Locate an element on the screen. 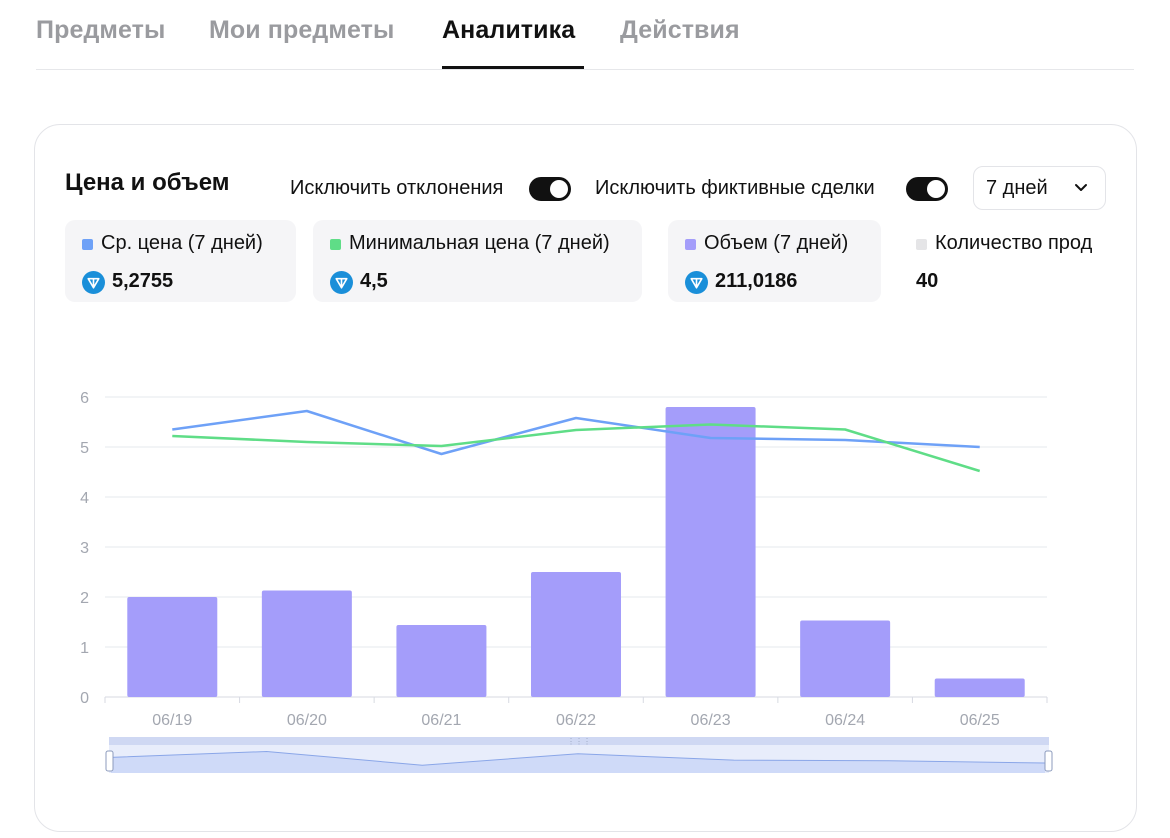 This screenshot has height=838, width=1170. y-tick-label: 6 is located at coordinates (84, 398).